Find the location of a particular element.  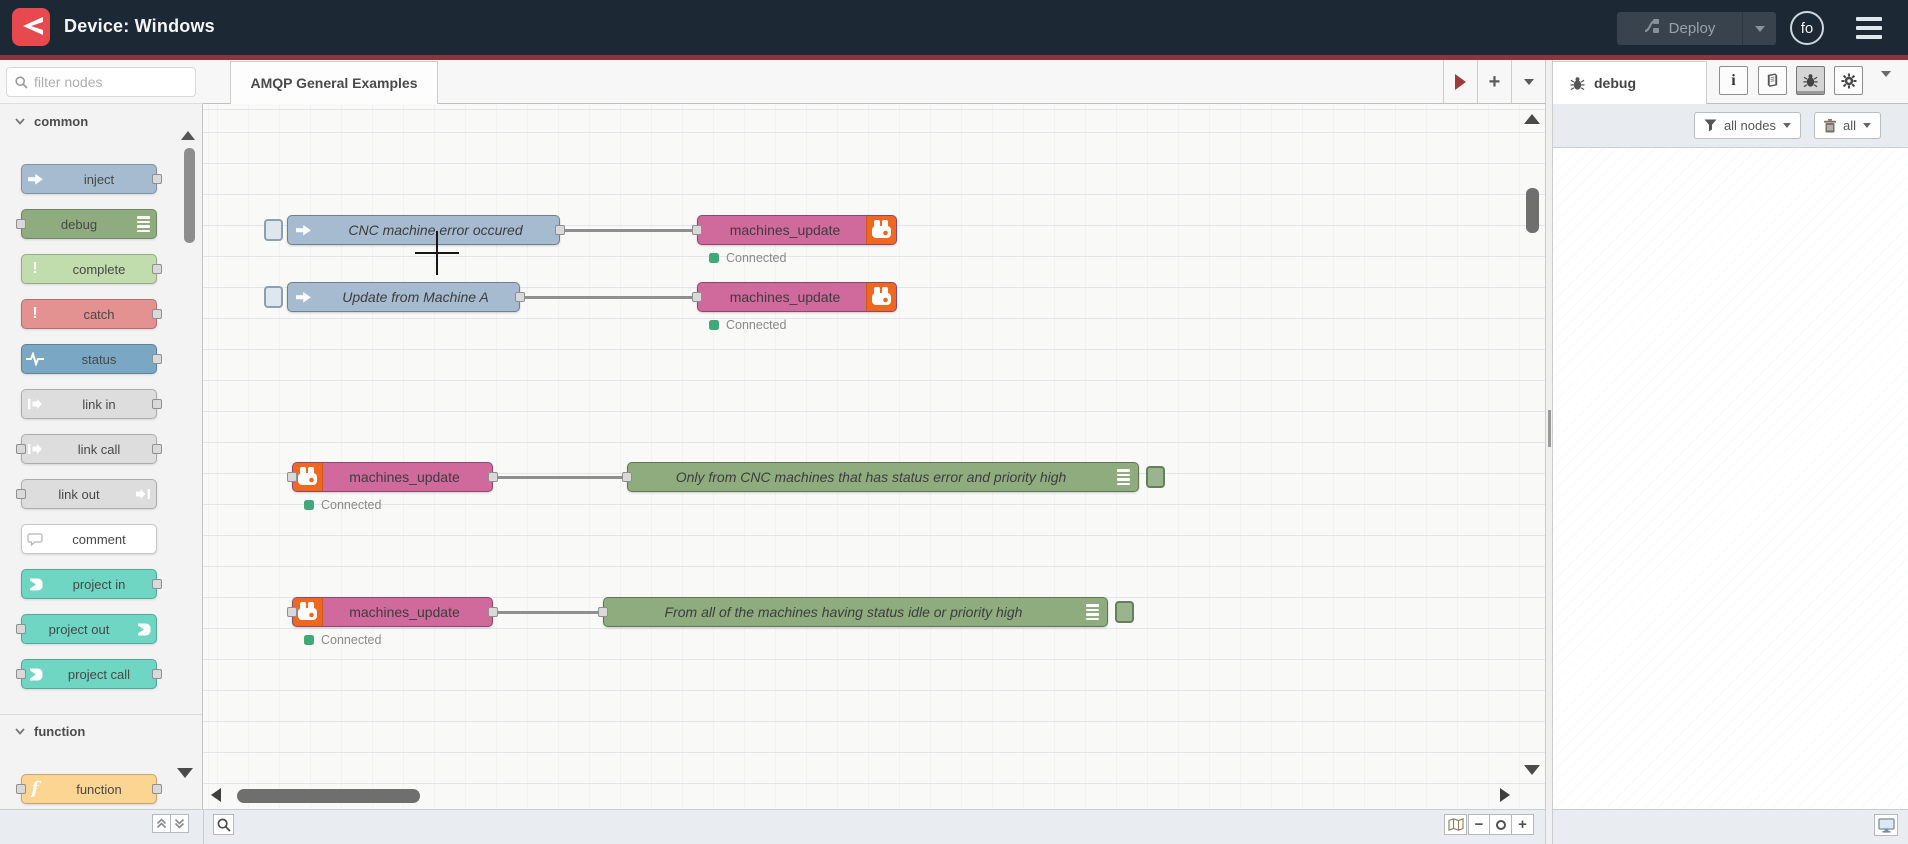

tab-scroll-right-button is located at coordinates (1460, 81).